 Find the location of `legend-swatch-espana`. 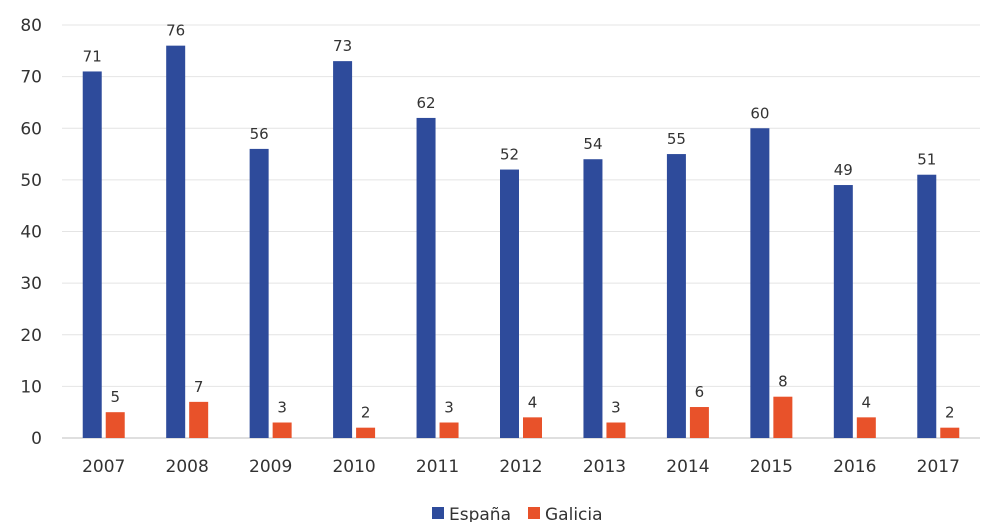

legend-swatch-espana is located at coordinates (438, 513).